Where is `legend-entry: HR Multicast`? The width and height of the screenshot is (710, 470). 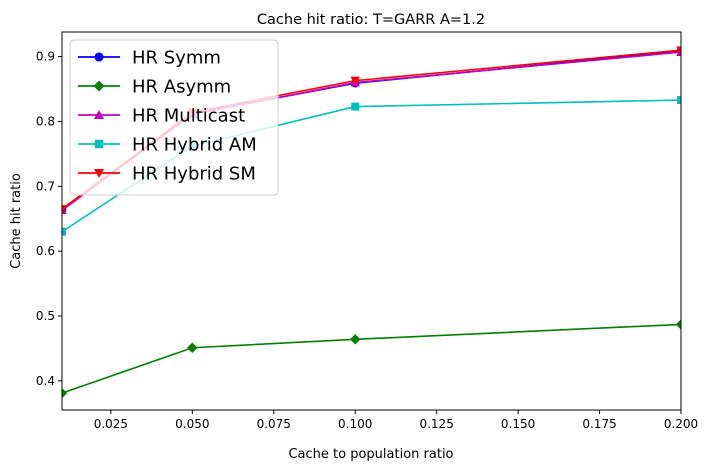 legend-entry: HR Multicast is located at coordinates (161, 116).